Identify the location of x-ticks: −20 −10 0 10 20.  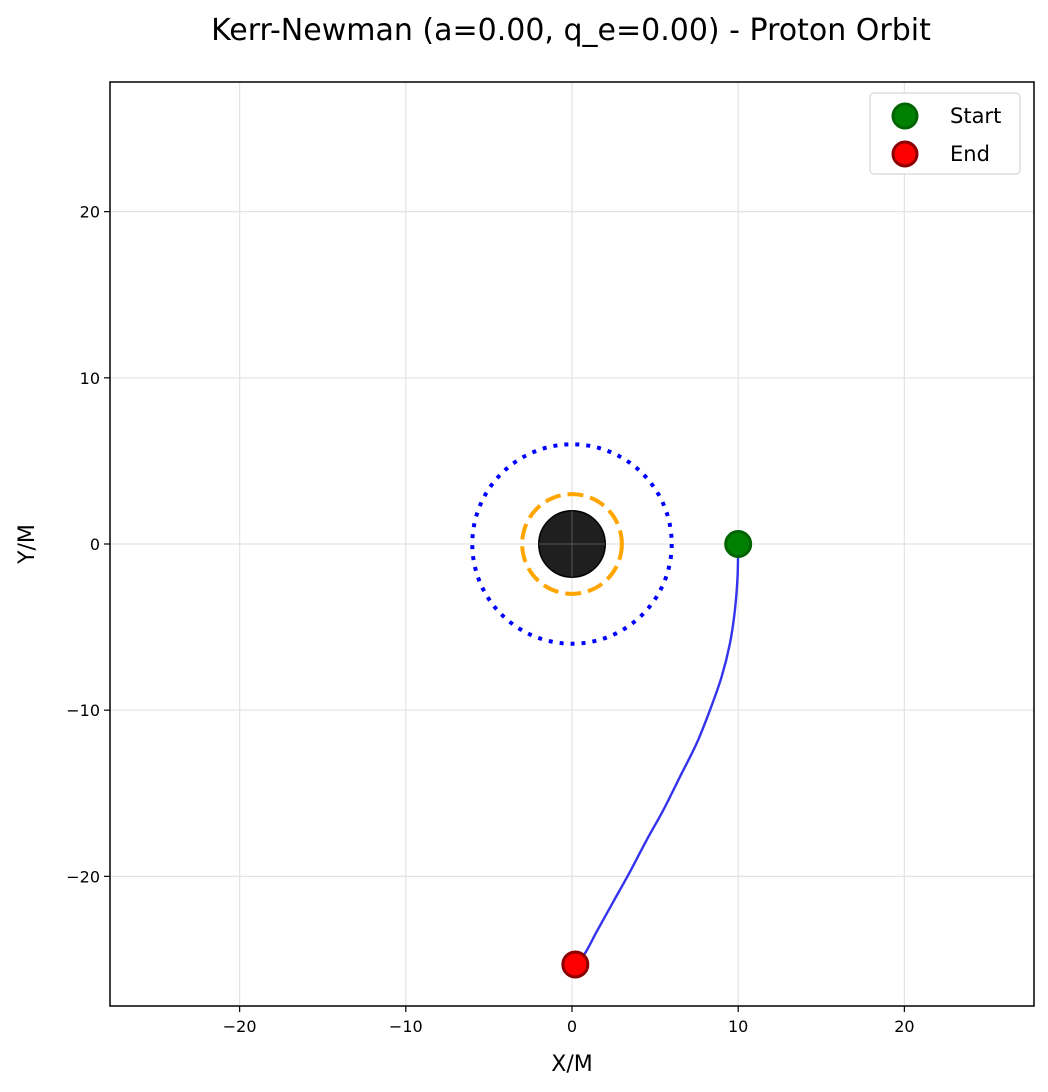
(569, 1021).